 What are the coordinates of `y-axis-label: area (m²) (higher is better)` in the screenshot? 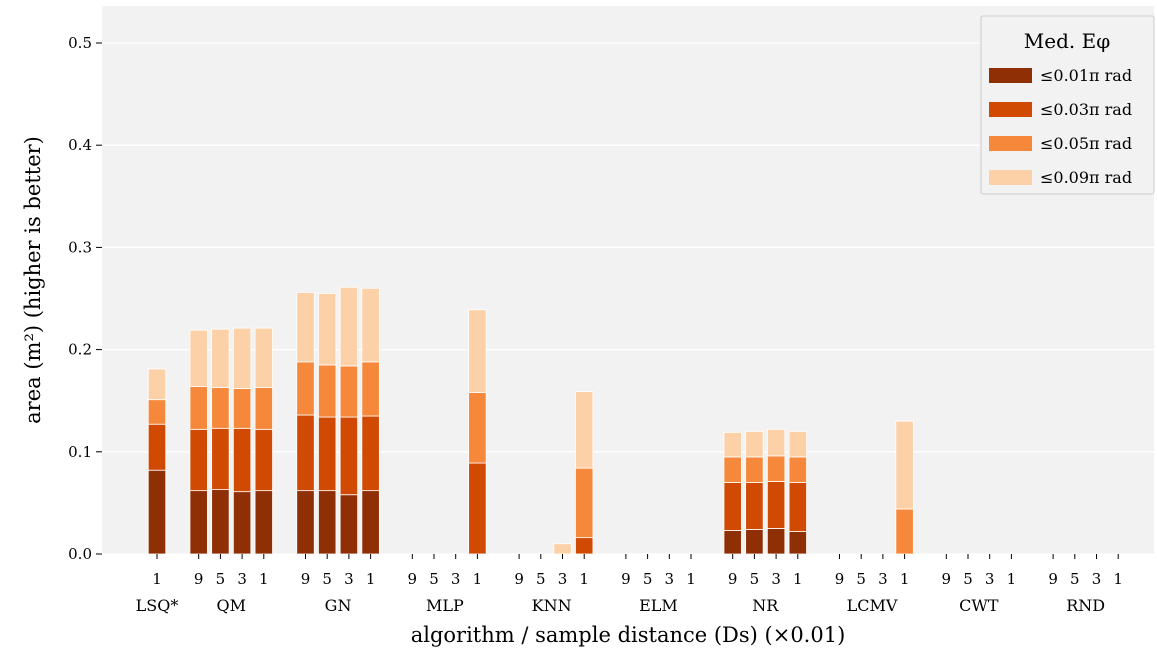 It's located at (33, 280).